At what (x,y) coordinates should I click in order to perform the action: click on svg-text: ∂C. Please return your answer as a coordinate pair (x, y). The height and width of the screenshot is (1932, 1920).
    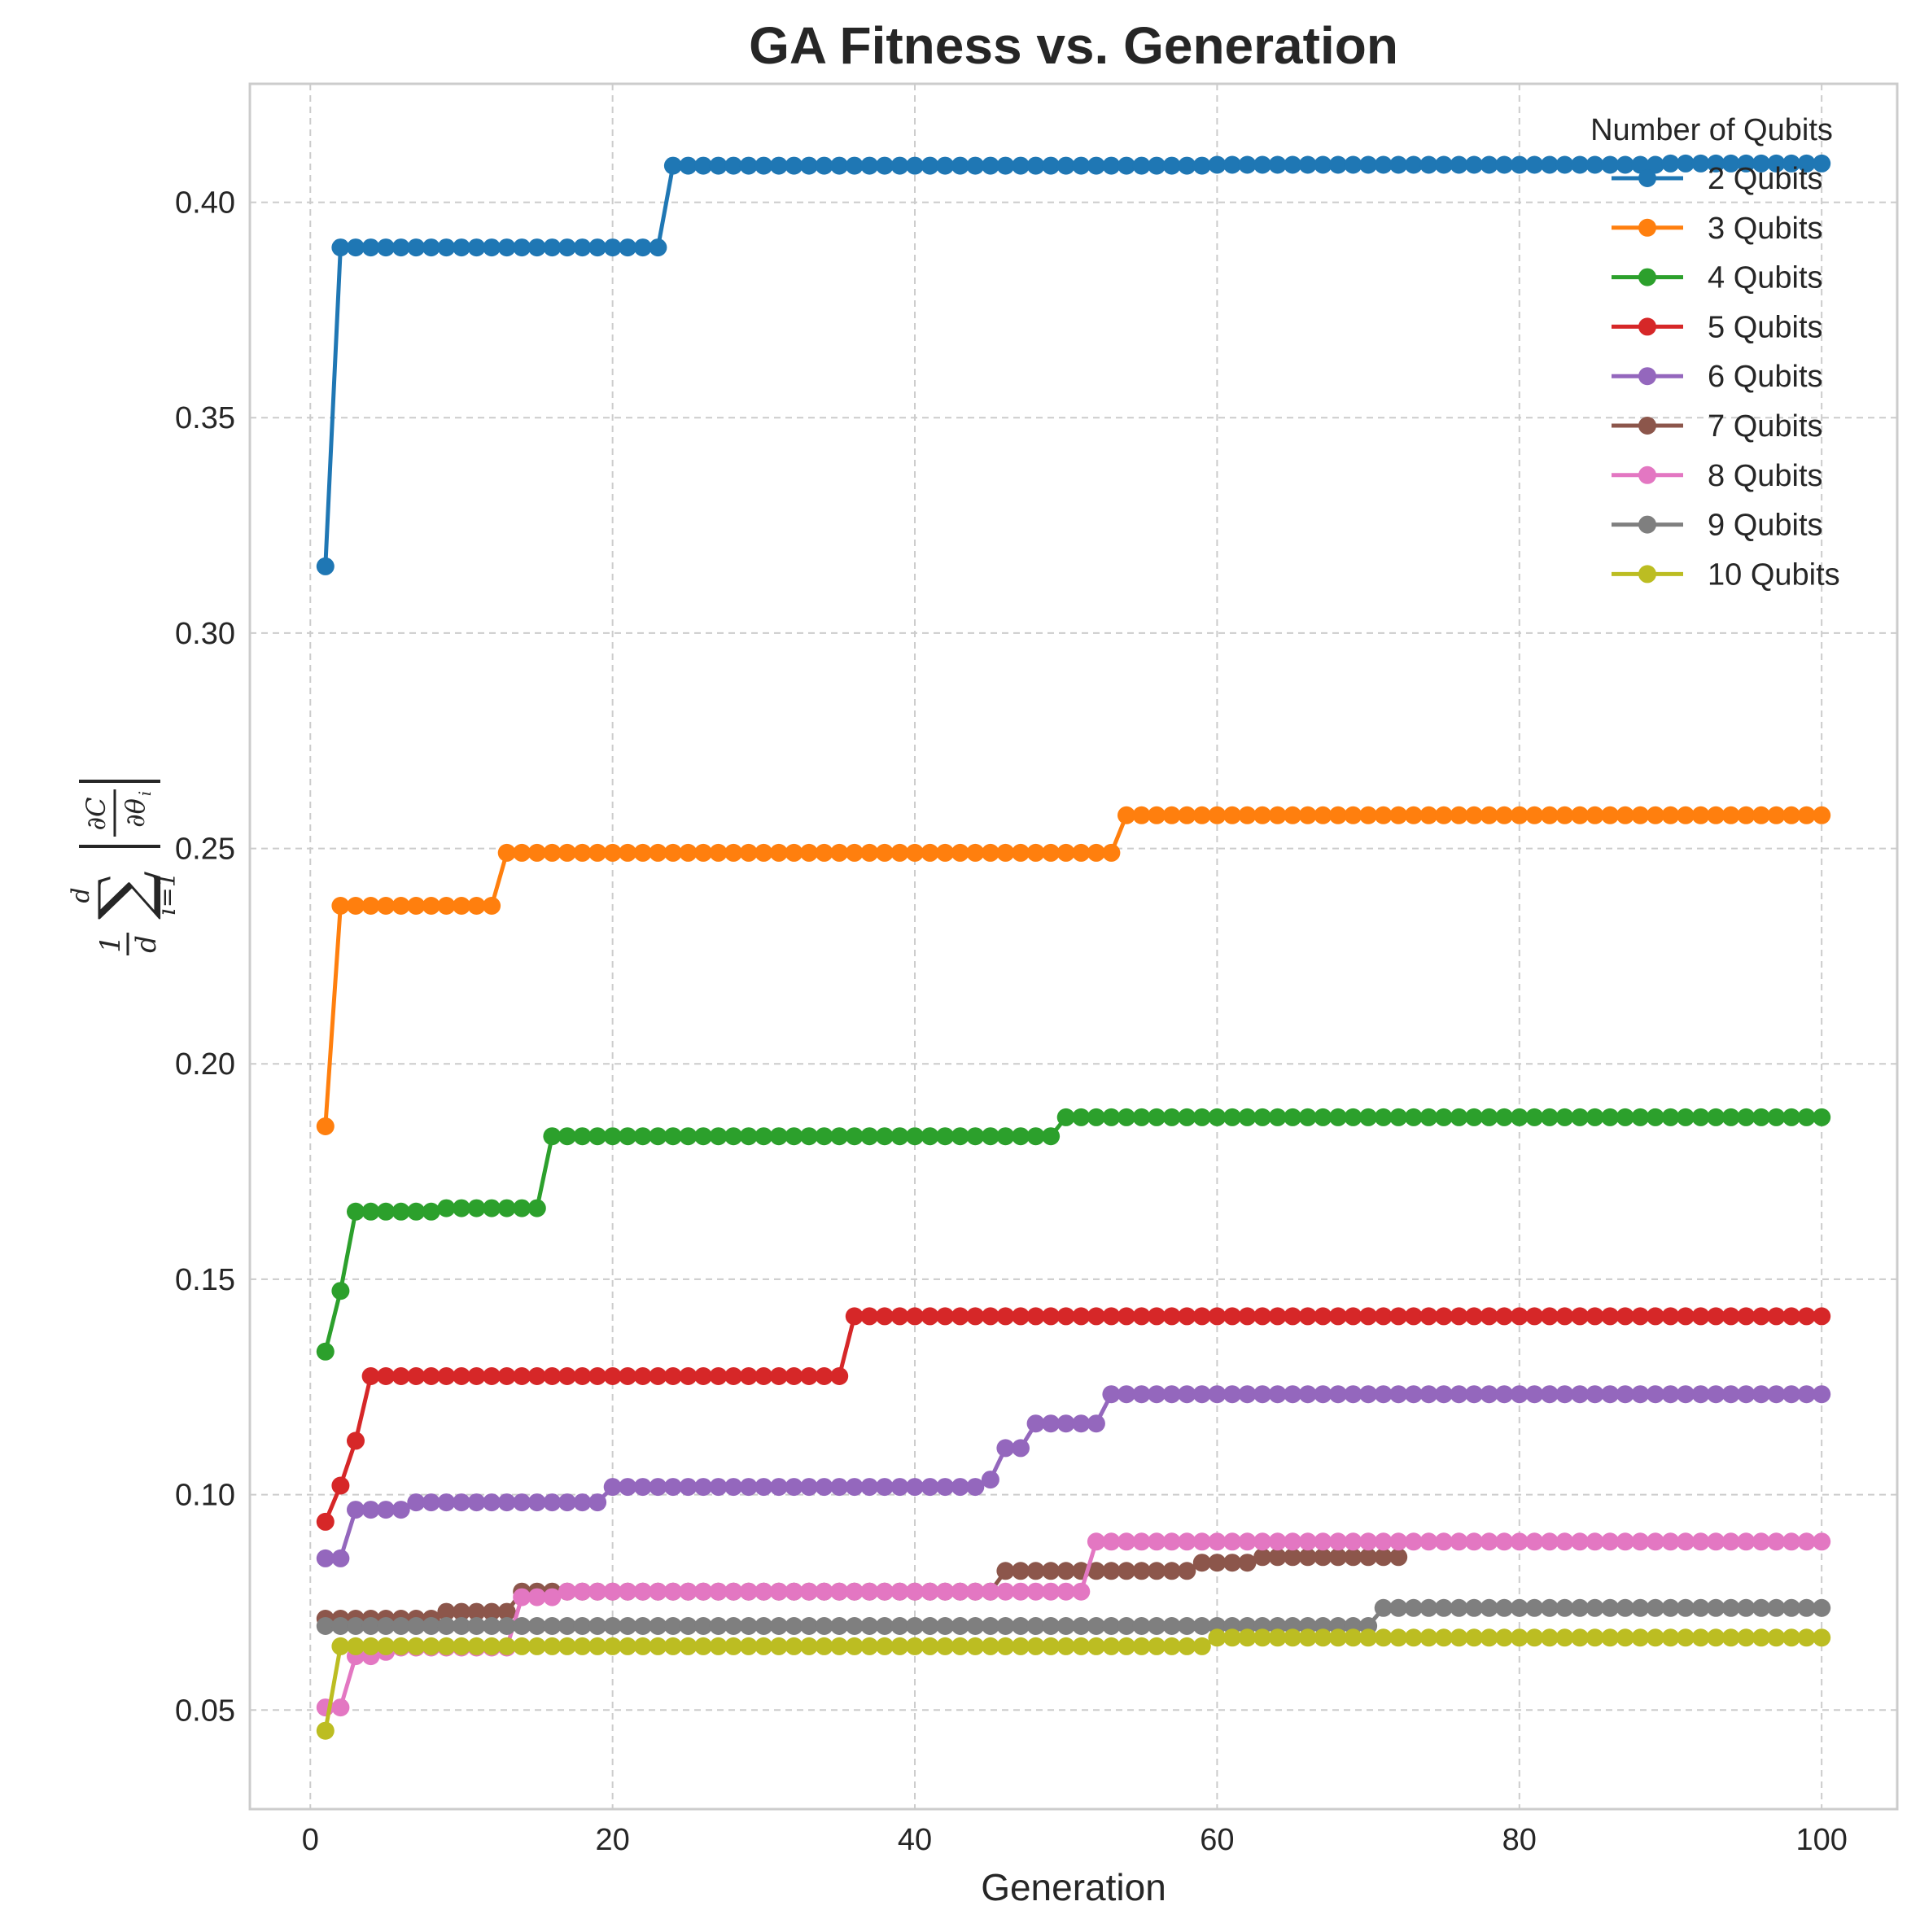
    Looking at the image, I should click on (97, 813).